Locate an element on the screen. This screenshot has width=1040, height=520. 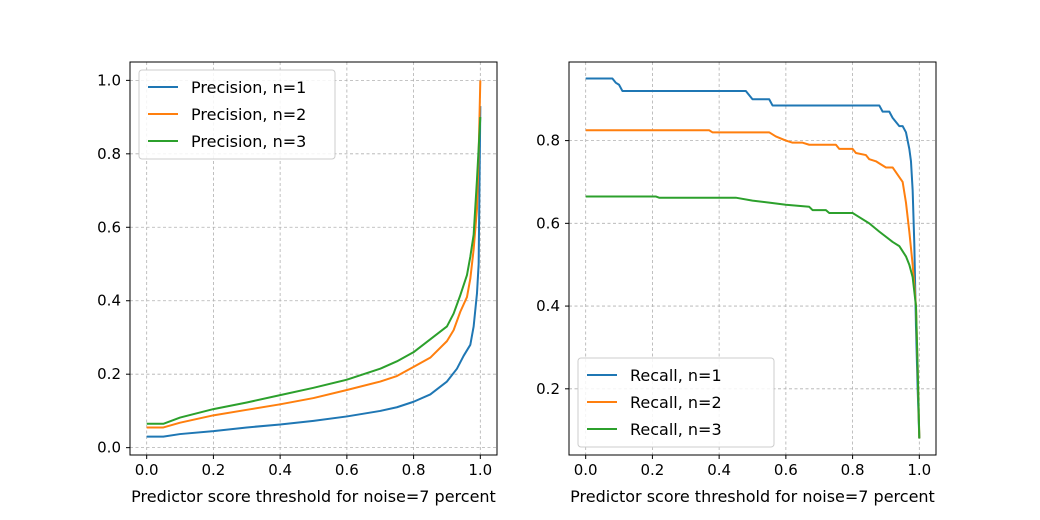
y-tick-label: 0.0 is located at coordinates (109, 448).